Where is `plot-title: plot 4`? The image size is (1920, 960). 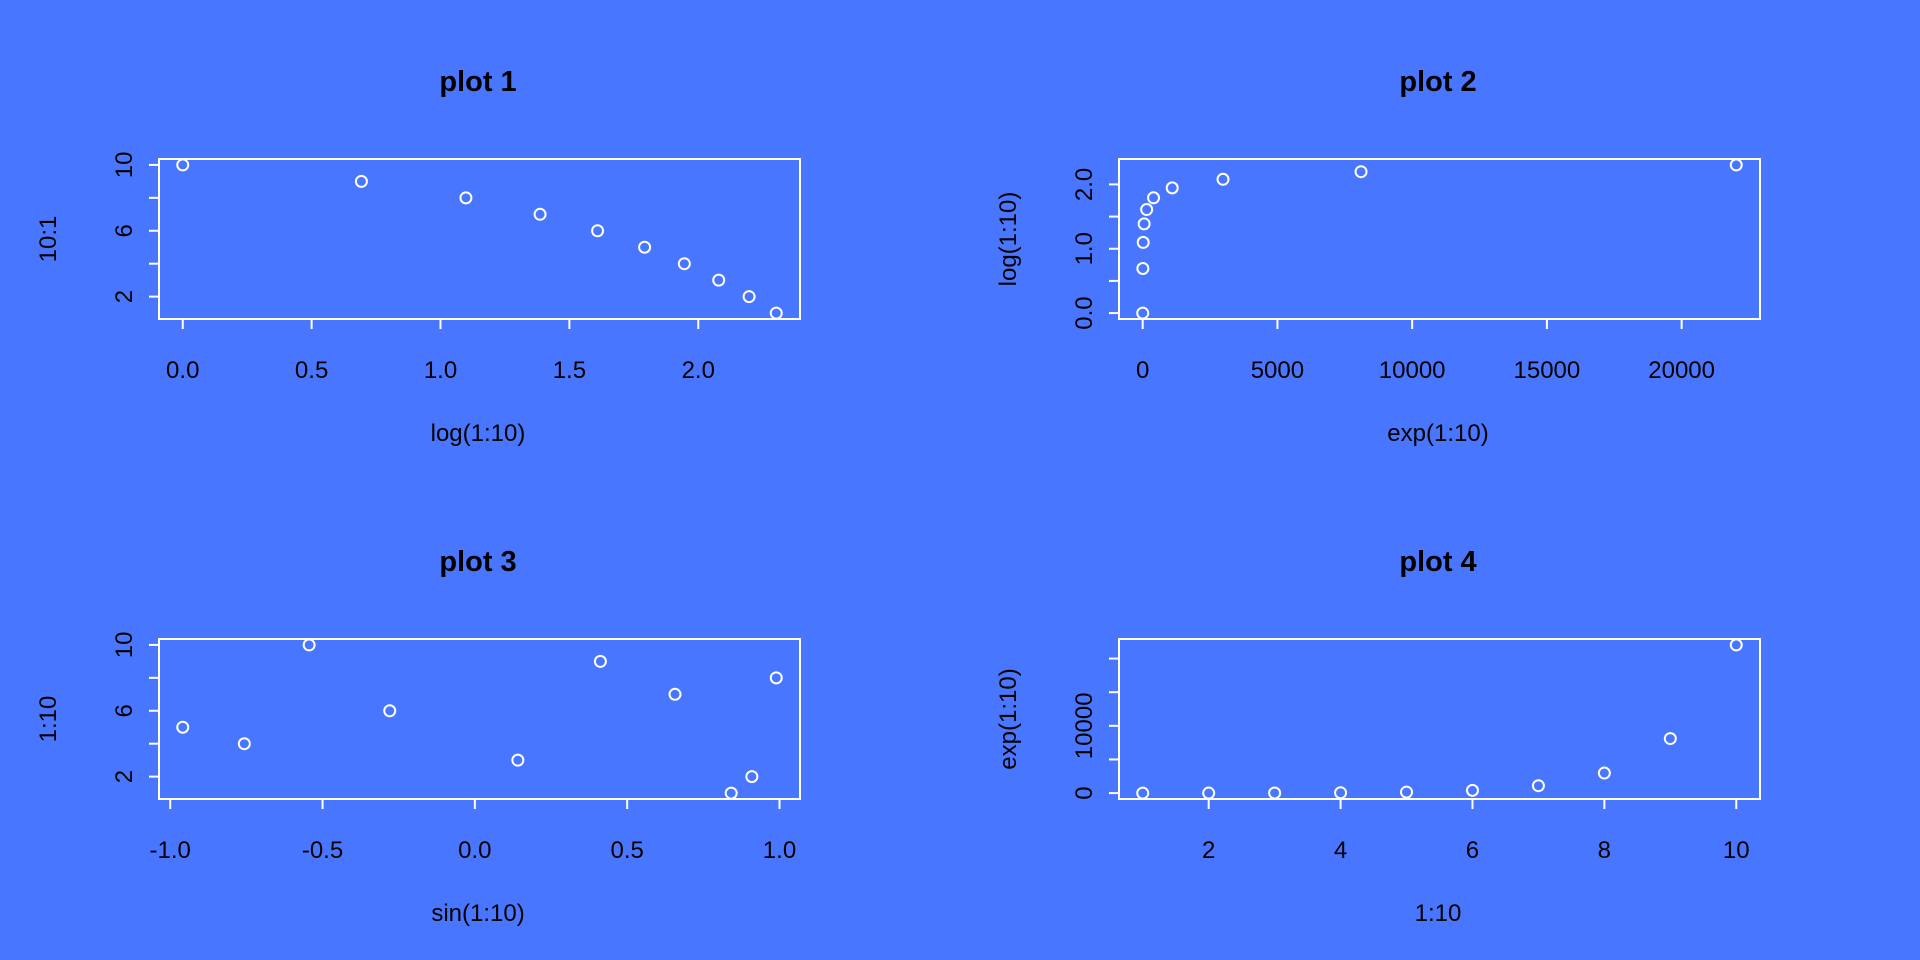
plot-title: plot 4 is located at coordinates (1437, 562).